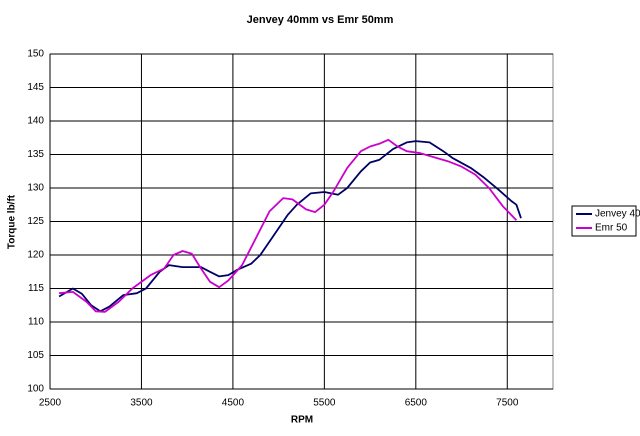  What do you see at coordinates (50, 403) in the screenshot?
I see `x-tick-label: 2500` at bounding box center [50, 403].